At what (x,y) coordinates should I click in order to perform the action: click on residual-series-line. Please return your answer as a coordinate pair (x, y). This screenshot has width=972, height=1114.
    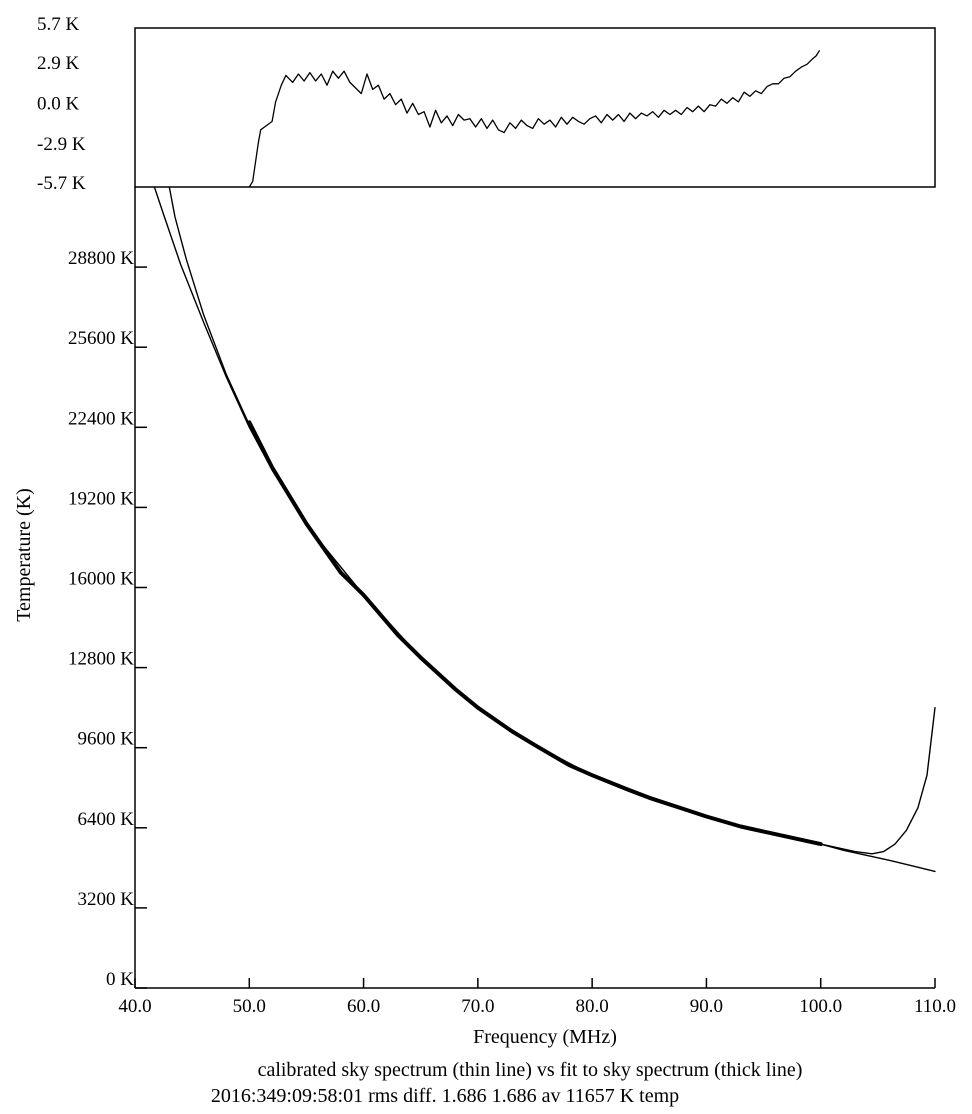
    Looking at the image, I should click on (534, 118).